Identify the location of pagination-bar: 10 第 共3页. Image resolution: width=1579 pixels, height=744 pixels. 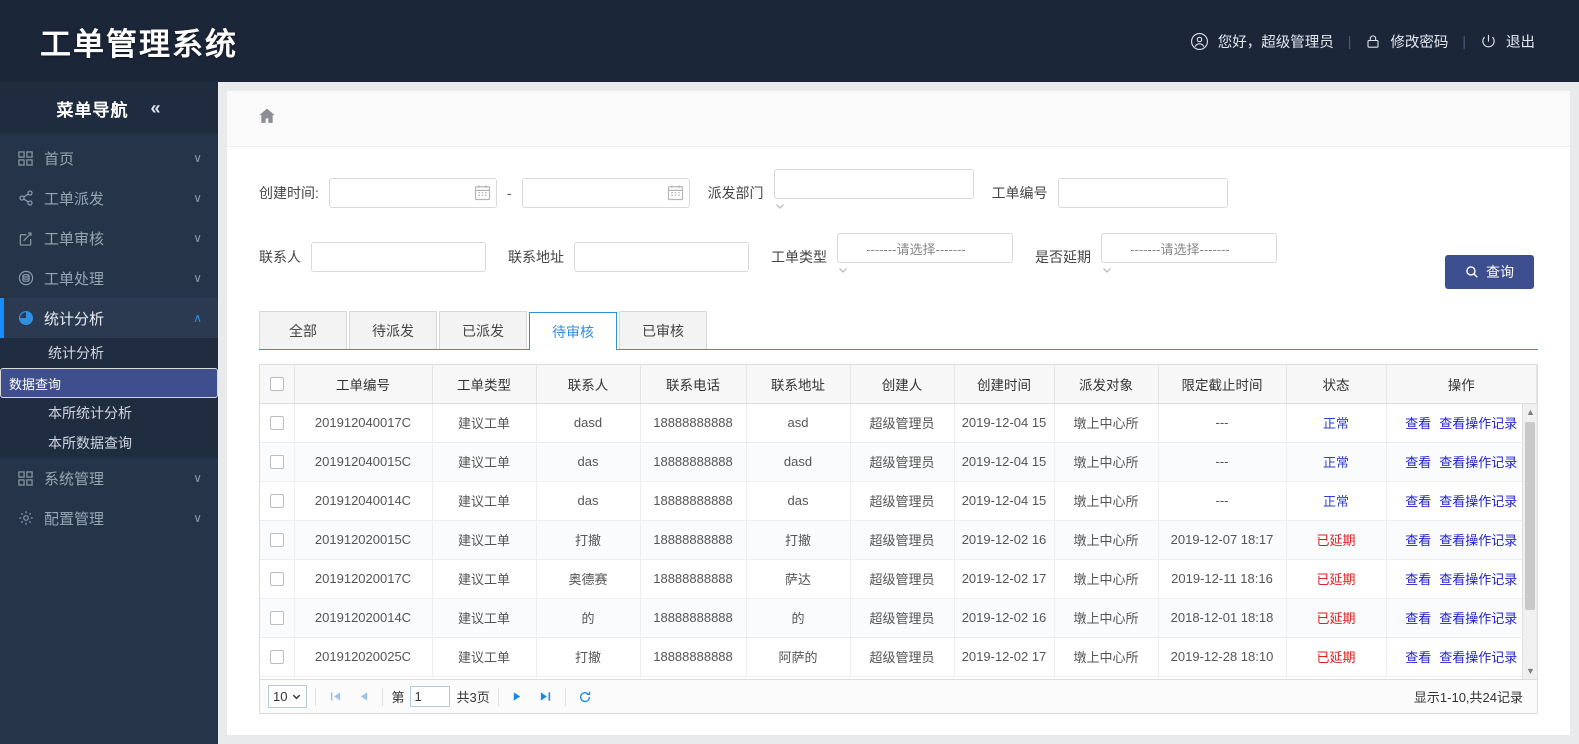
(898, 697).